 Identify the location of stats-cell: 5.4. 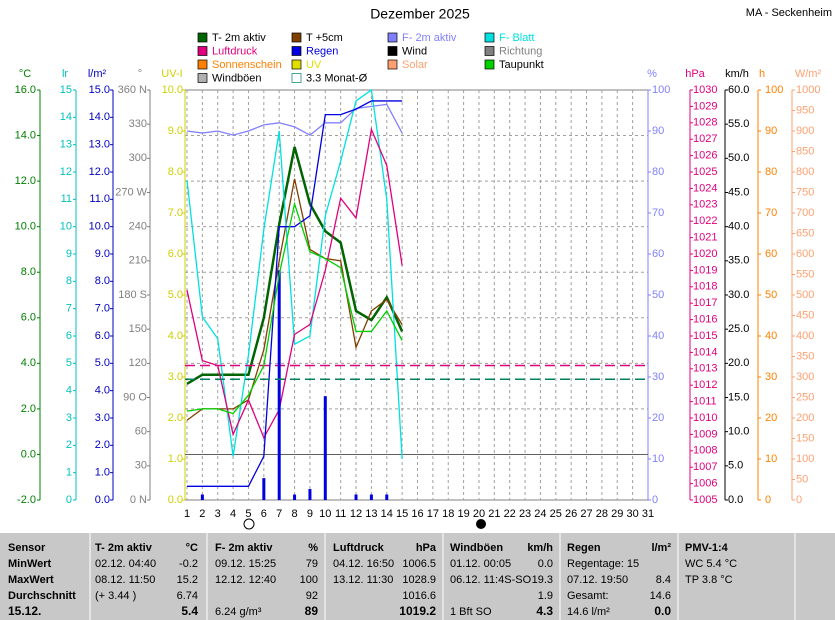
(189, 611).